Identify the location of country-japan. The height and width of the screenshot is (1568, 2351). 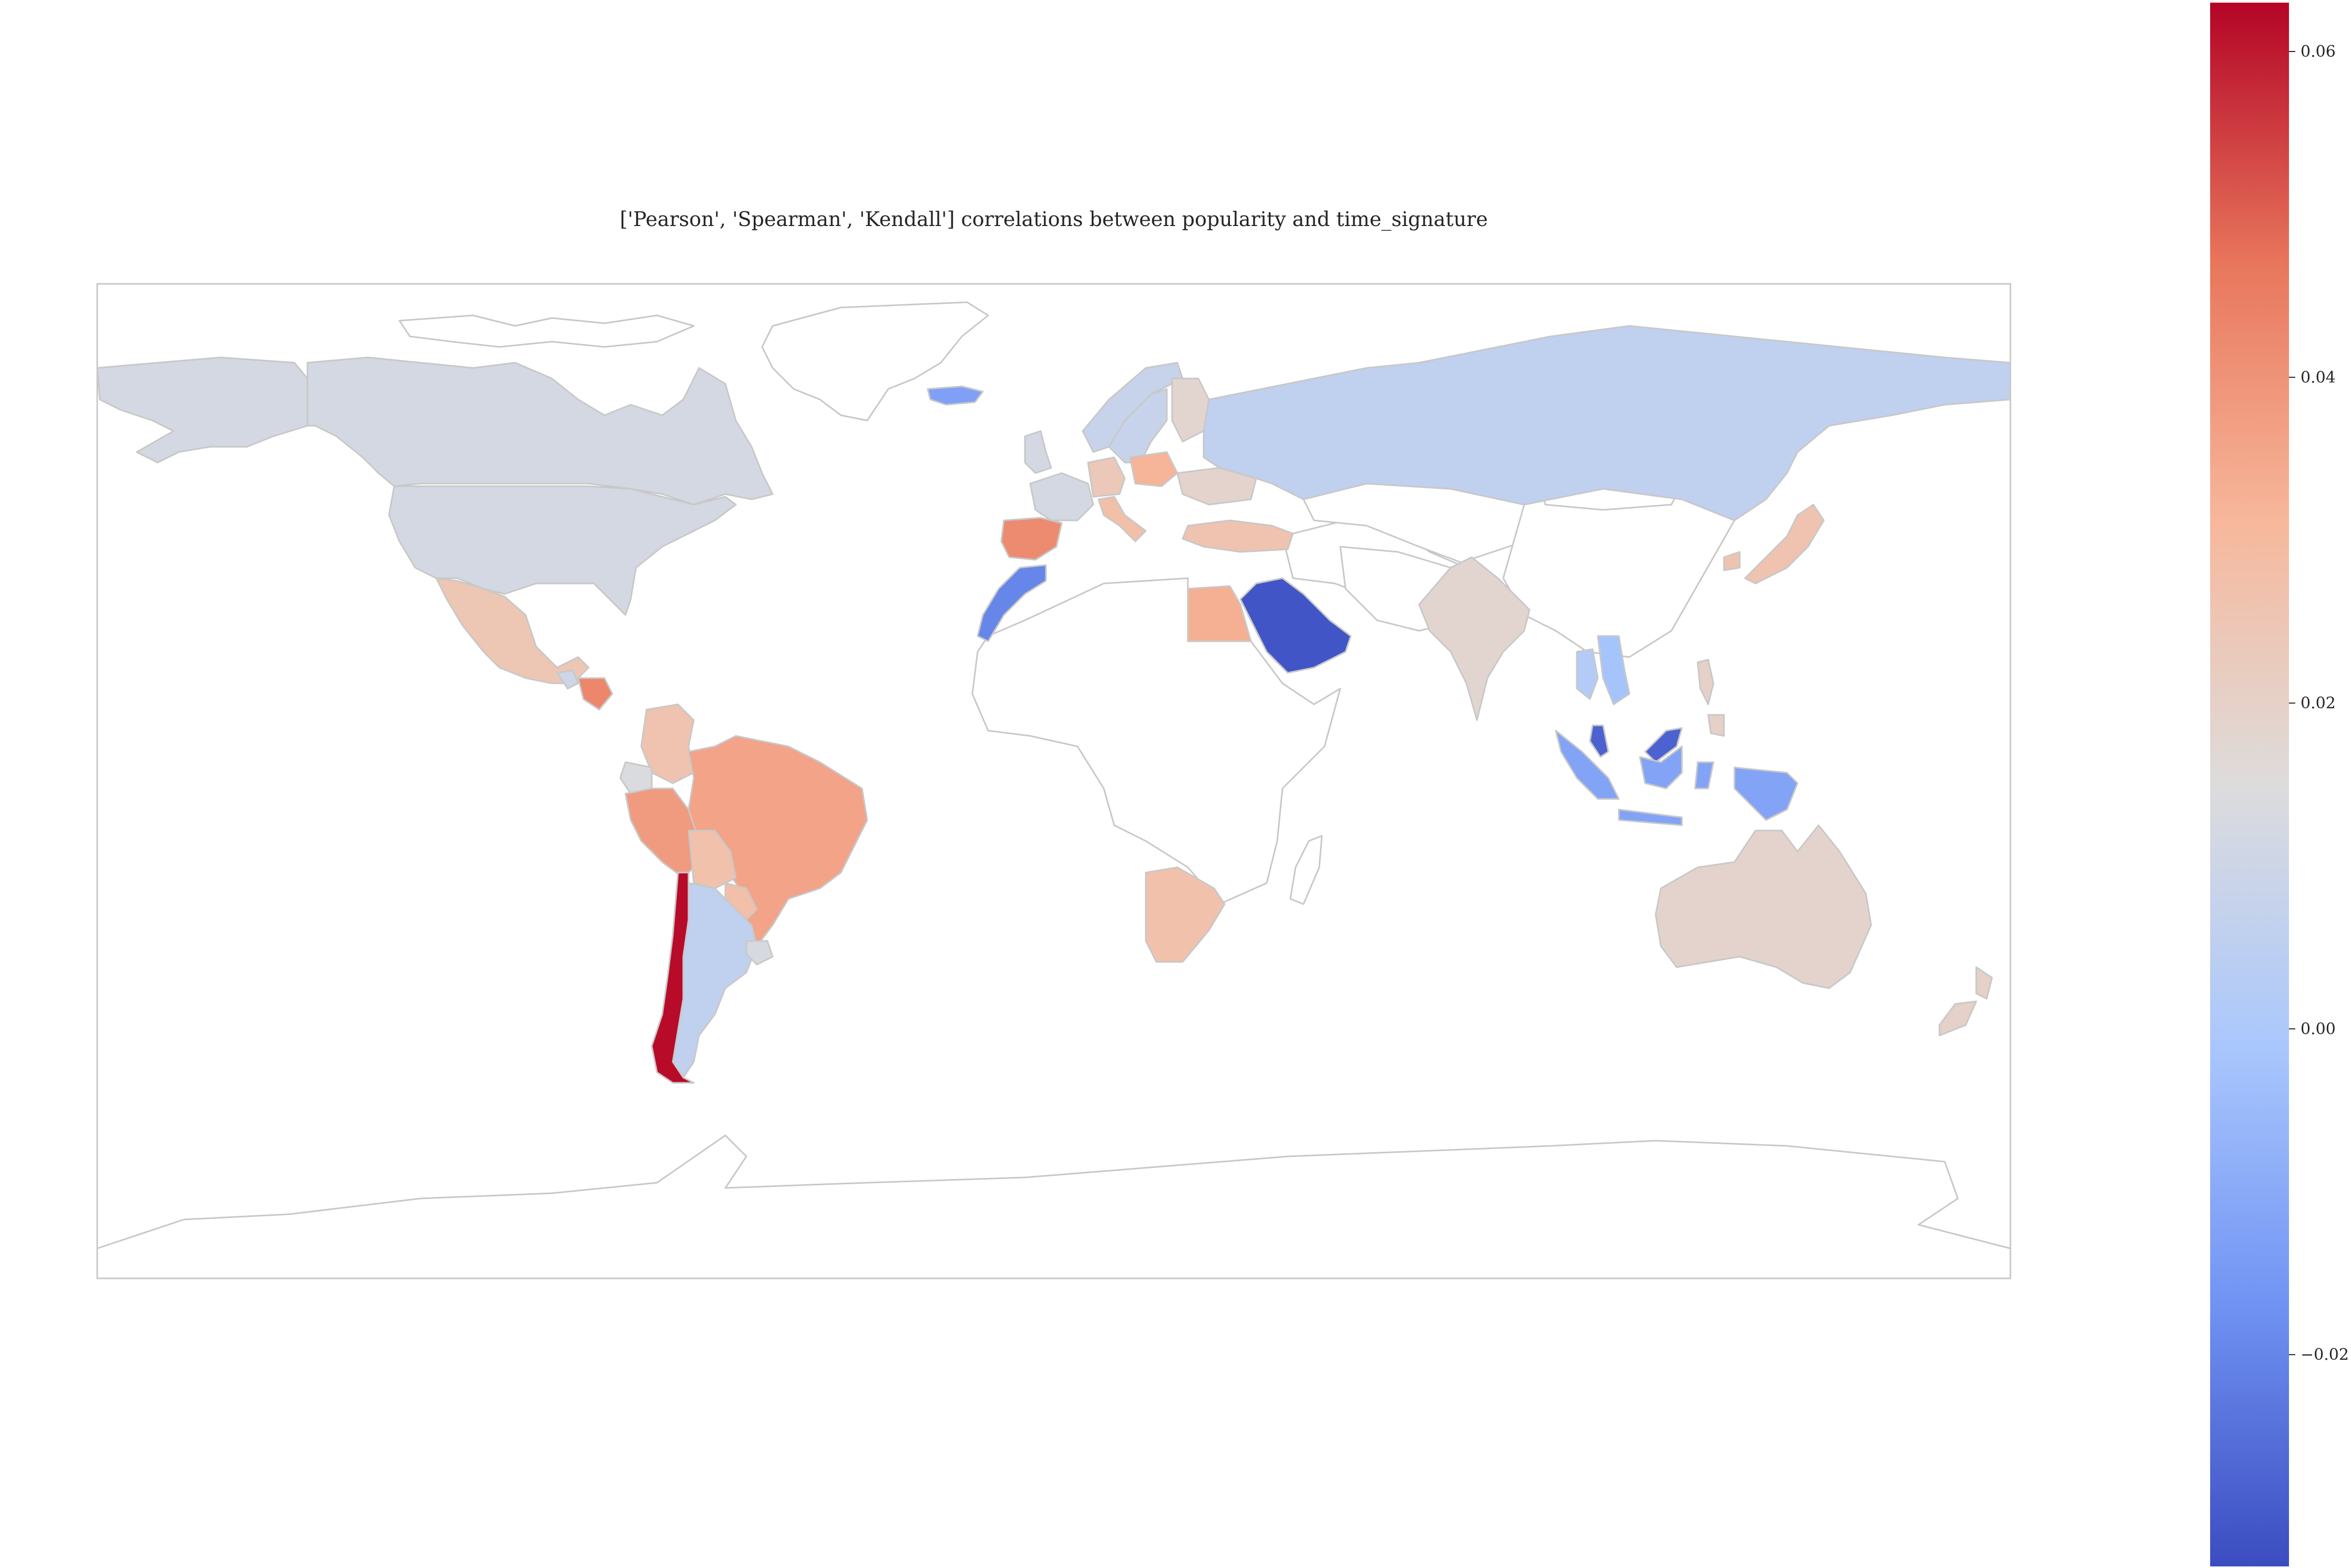
(1774, 544).